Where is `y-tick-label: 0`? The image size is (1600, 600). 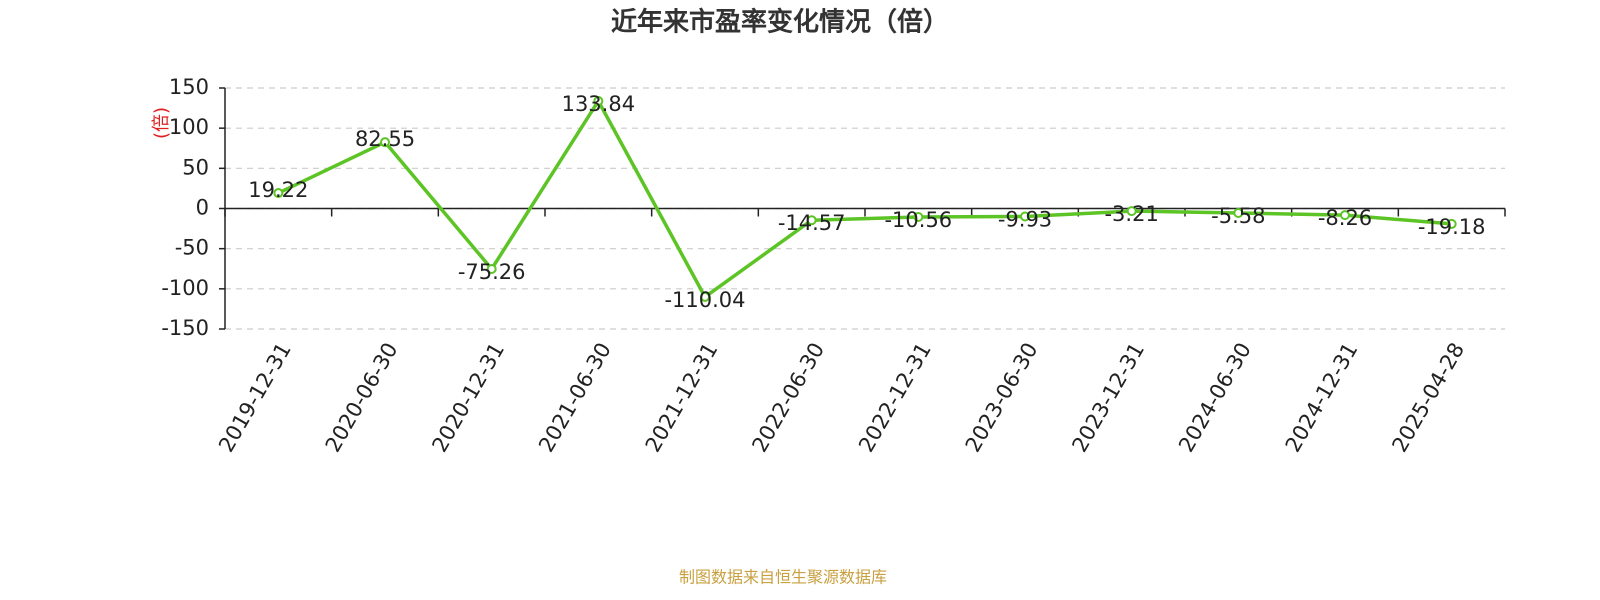
y-tick-label: 0 is located at coordinates (202, 208).